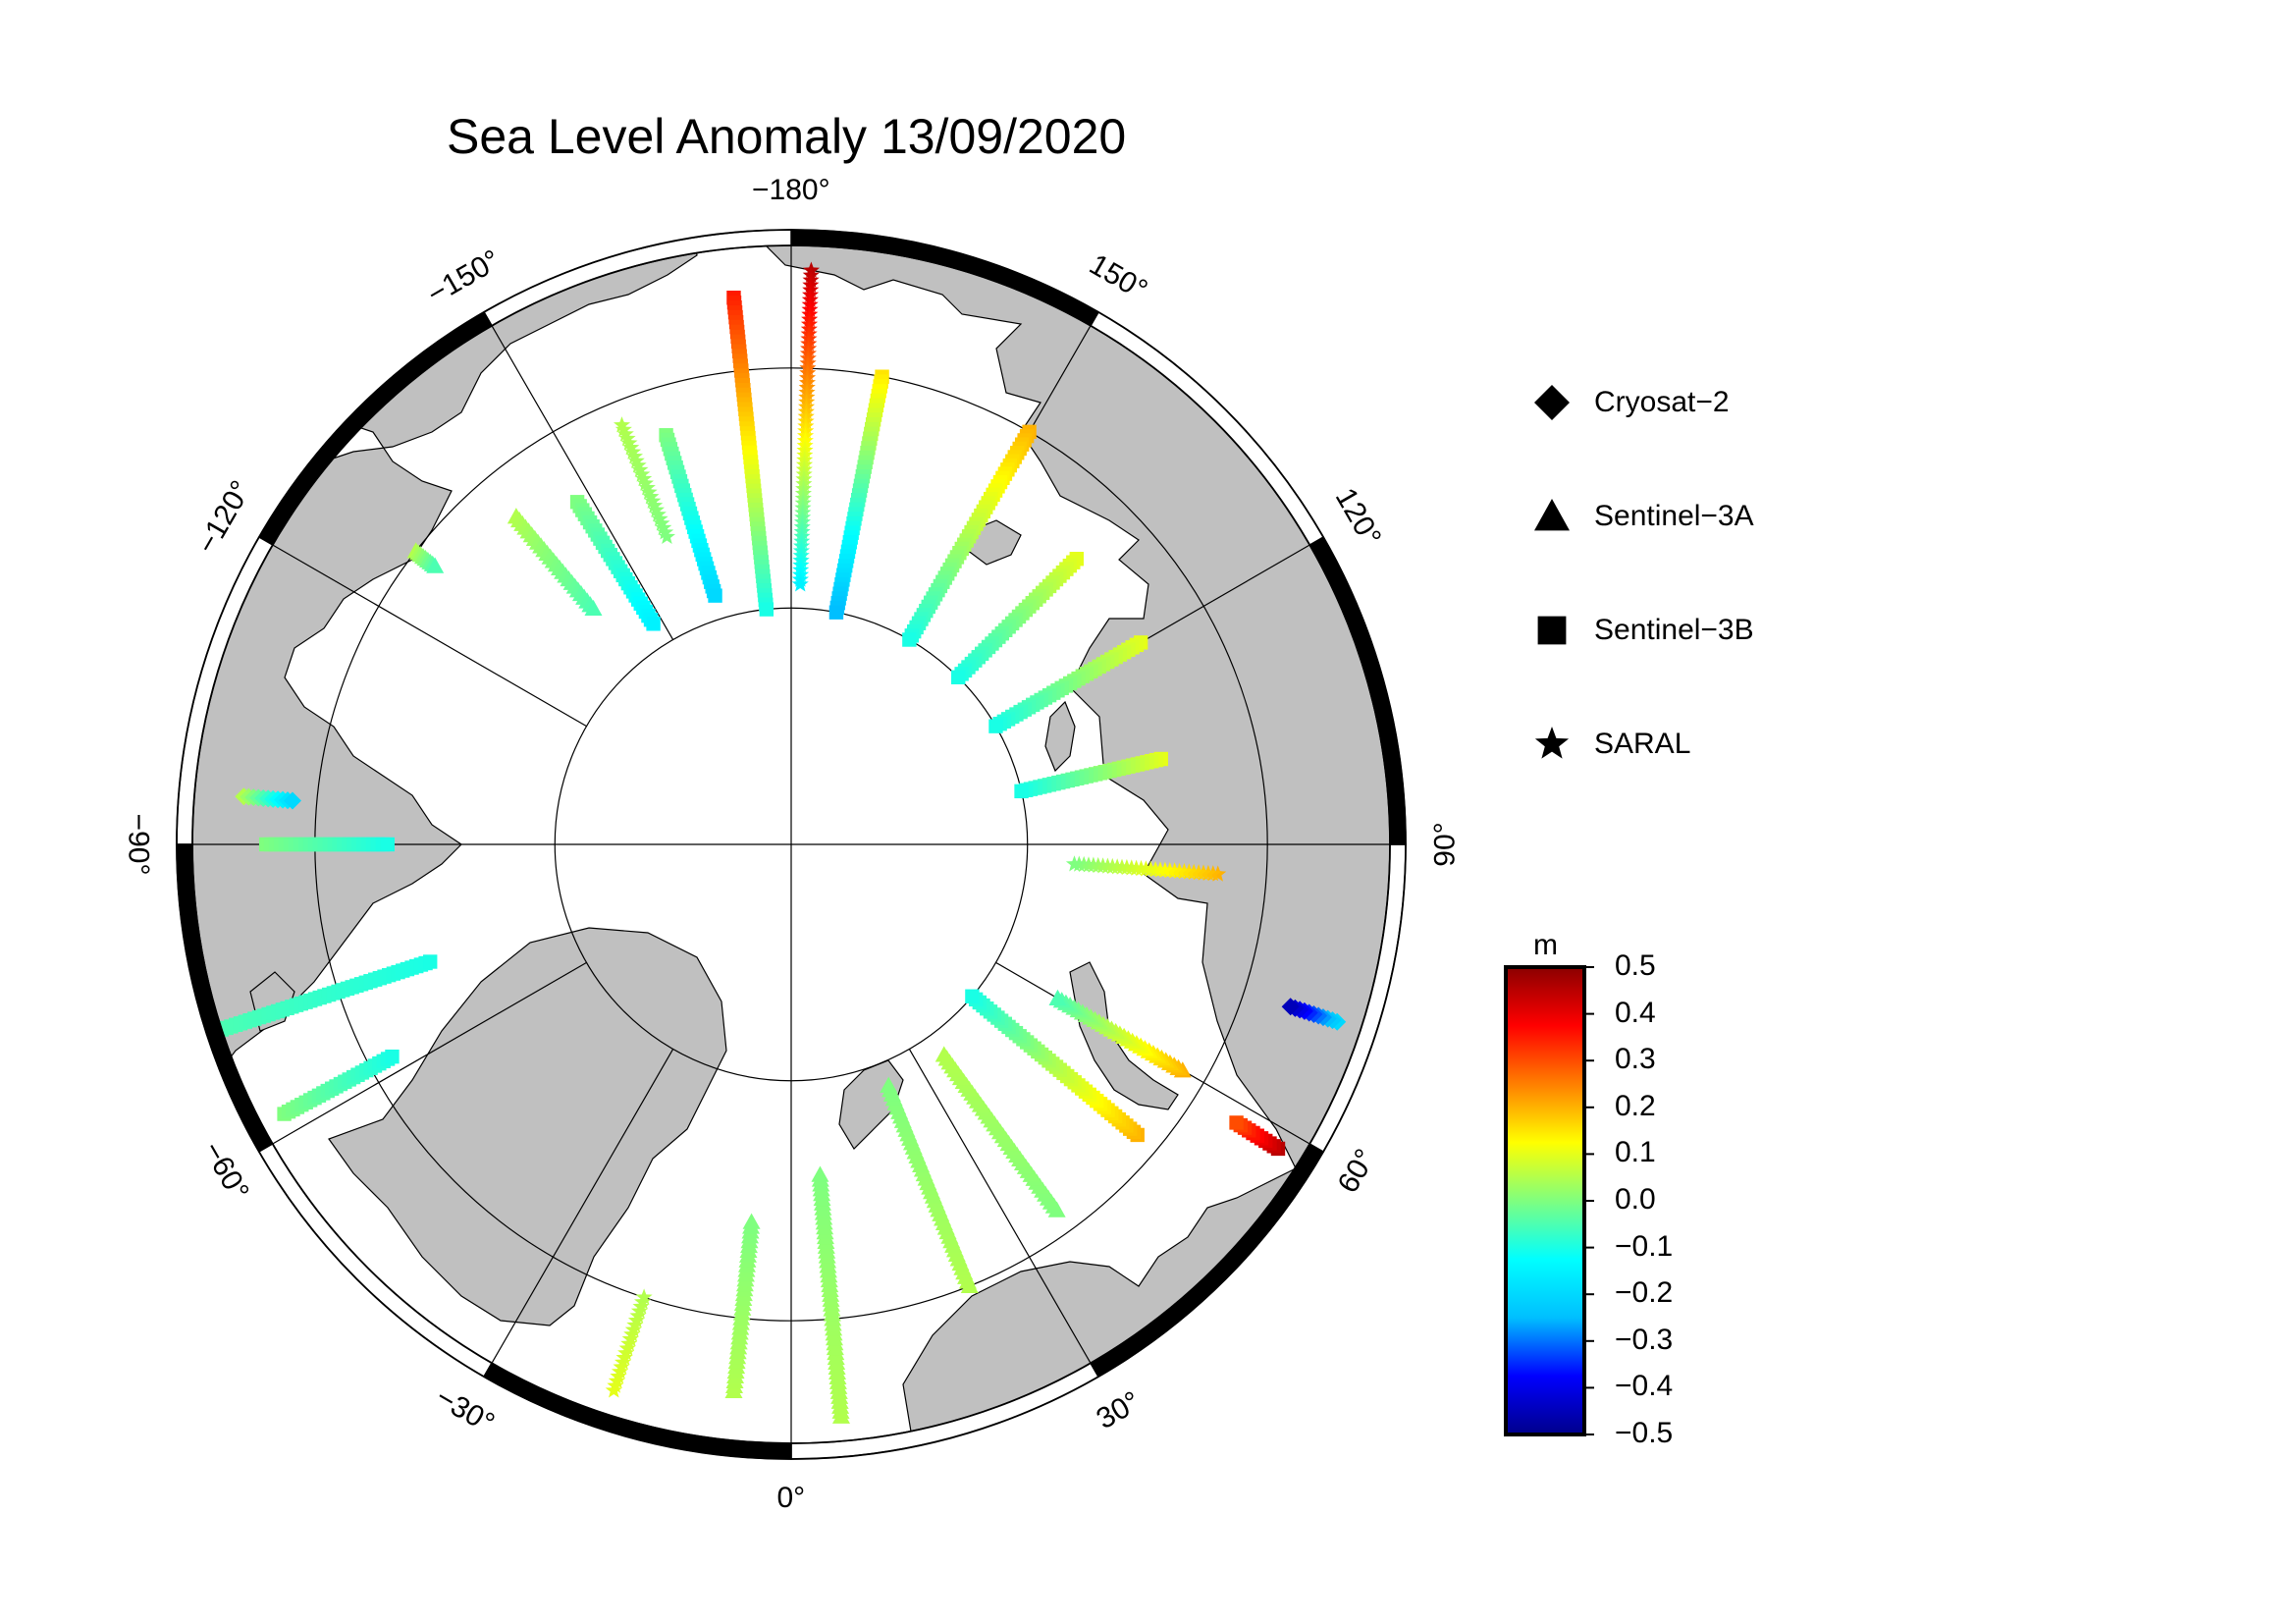 This screenshot has height=1623, width=2296. I want to click on legend-label: SARAL, so click(1642, 744).